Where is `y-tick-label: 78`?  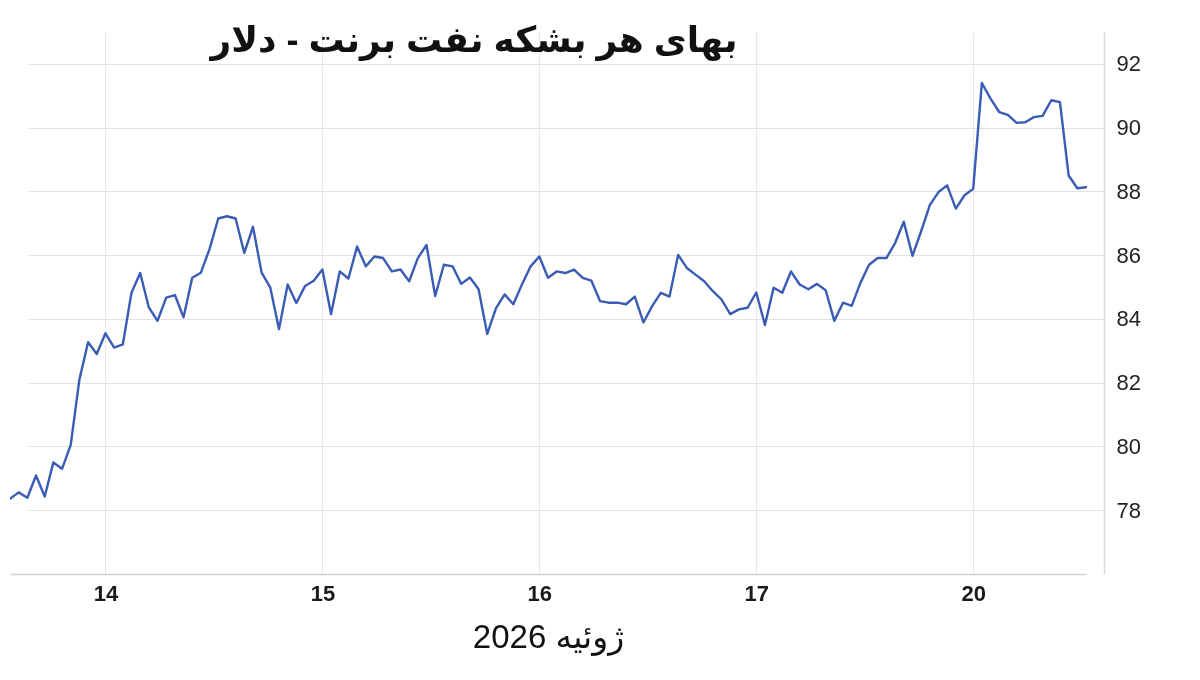 y-tick-label: 78 is located at coordinates (1128, 510).